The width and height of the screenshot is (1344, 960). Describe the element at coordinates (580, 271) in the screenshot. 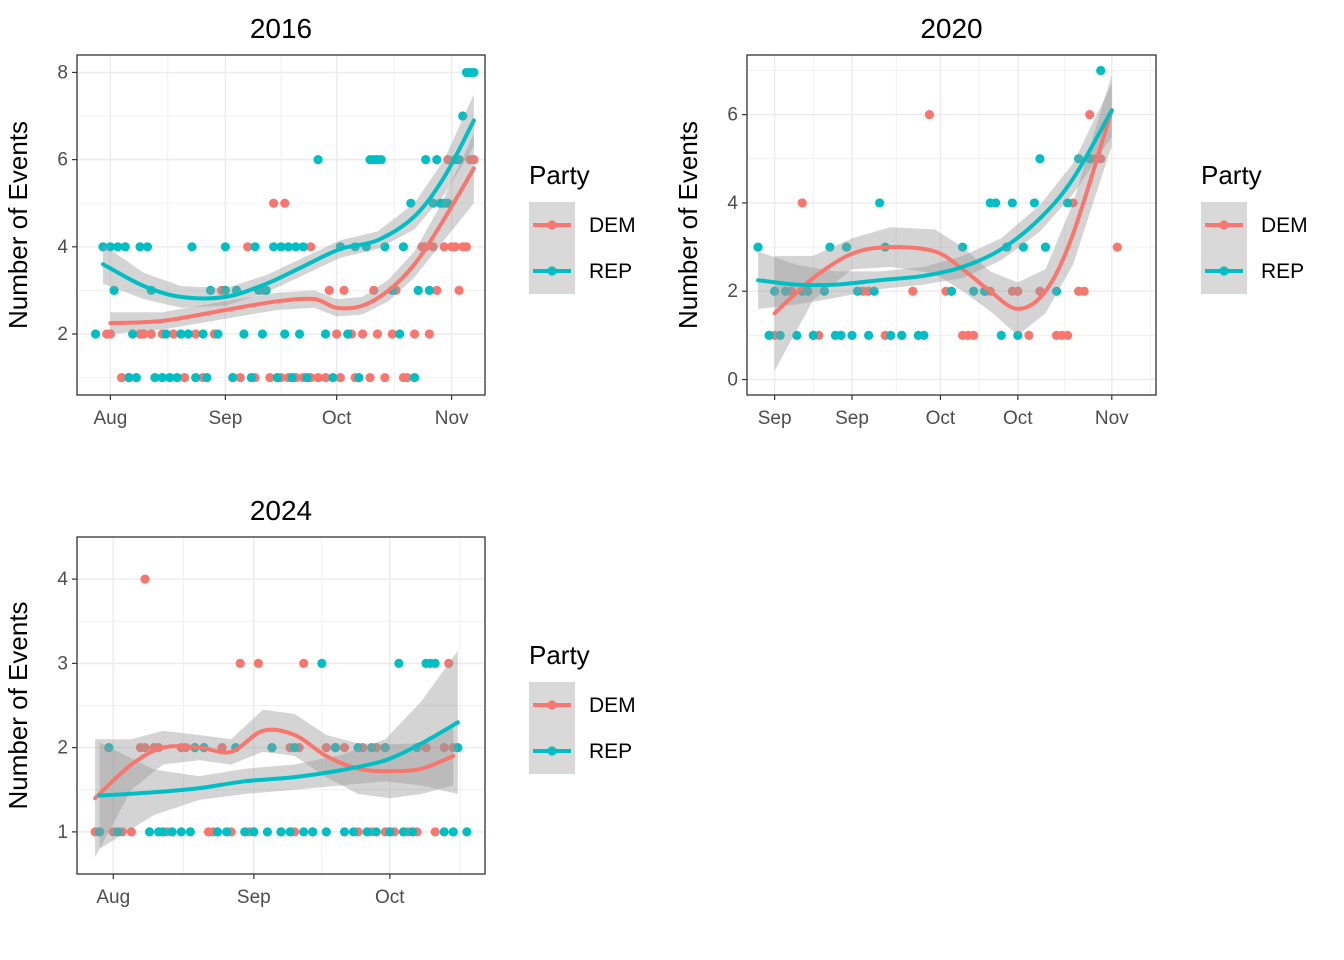

I see `legend-item-REP: REP` at that location.